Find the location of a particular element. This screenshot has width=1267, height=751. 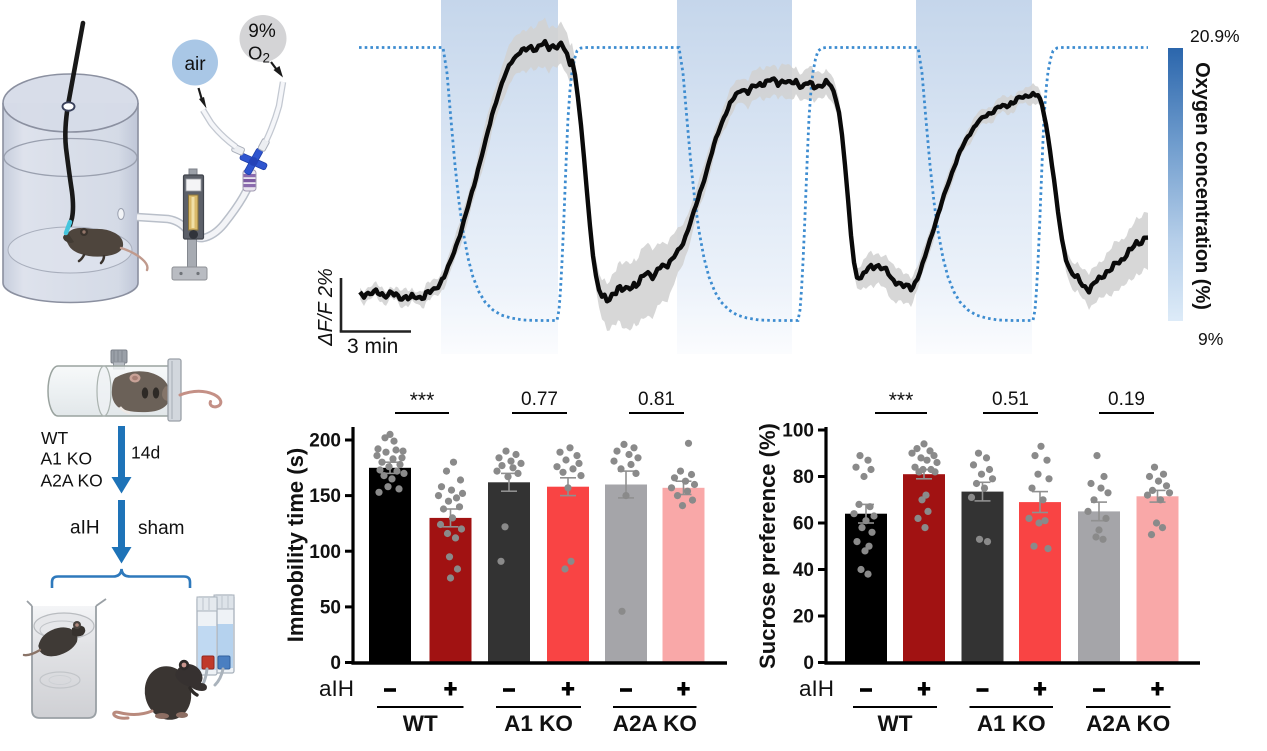

svg-text: Immobility time (s) is located at coordinates (295, 545).